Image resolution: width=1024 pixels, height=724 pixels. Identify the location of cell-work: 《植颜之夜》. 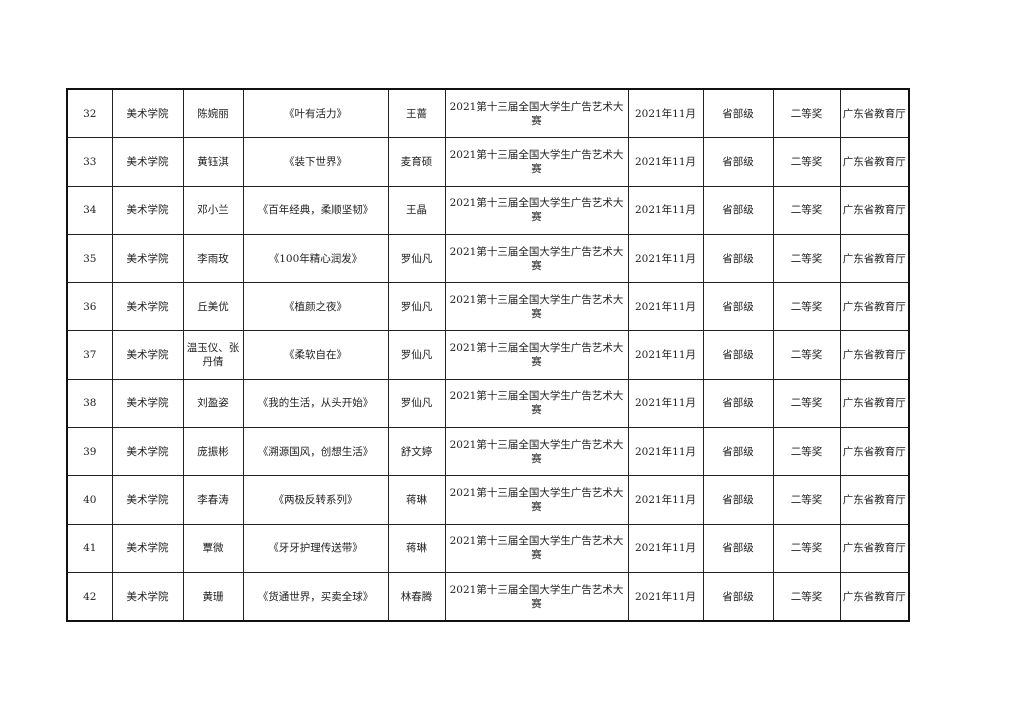
(315, 307).